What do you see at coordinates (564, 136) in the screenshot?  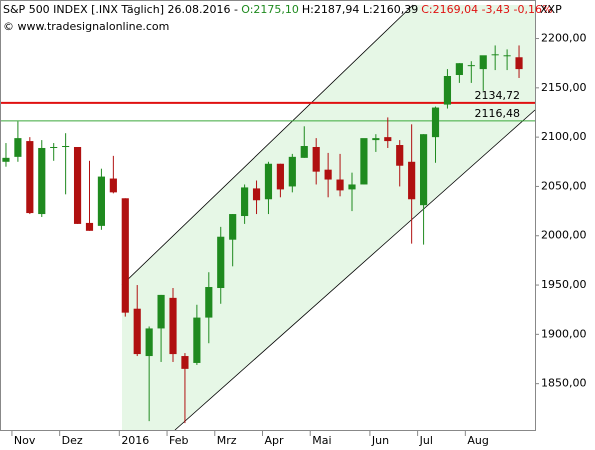 I see `y-tick-label: 2100,00` at bounding box center [564, 136].